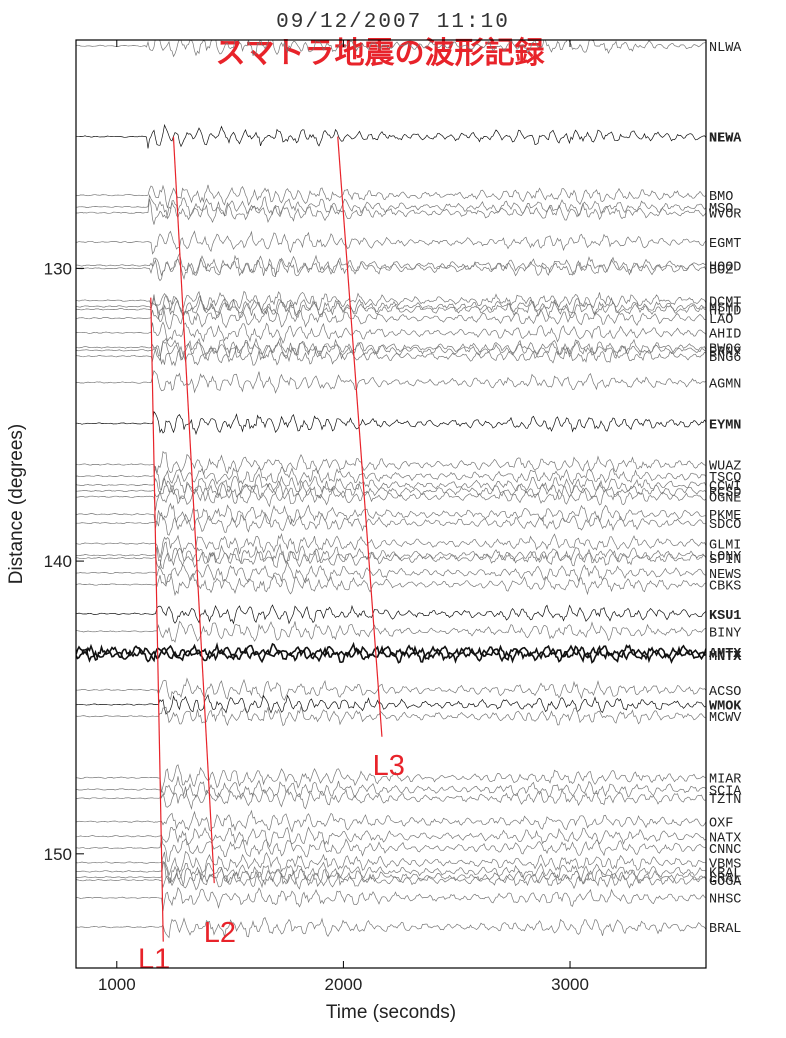 The width and height of the screenshot is (786, 1038). I want to click on station-label-amtx: AMTX, so click(725, 654).